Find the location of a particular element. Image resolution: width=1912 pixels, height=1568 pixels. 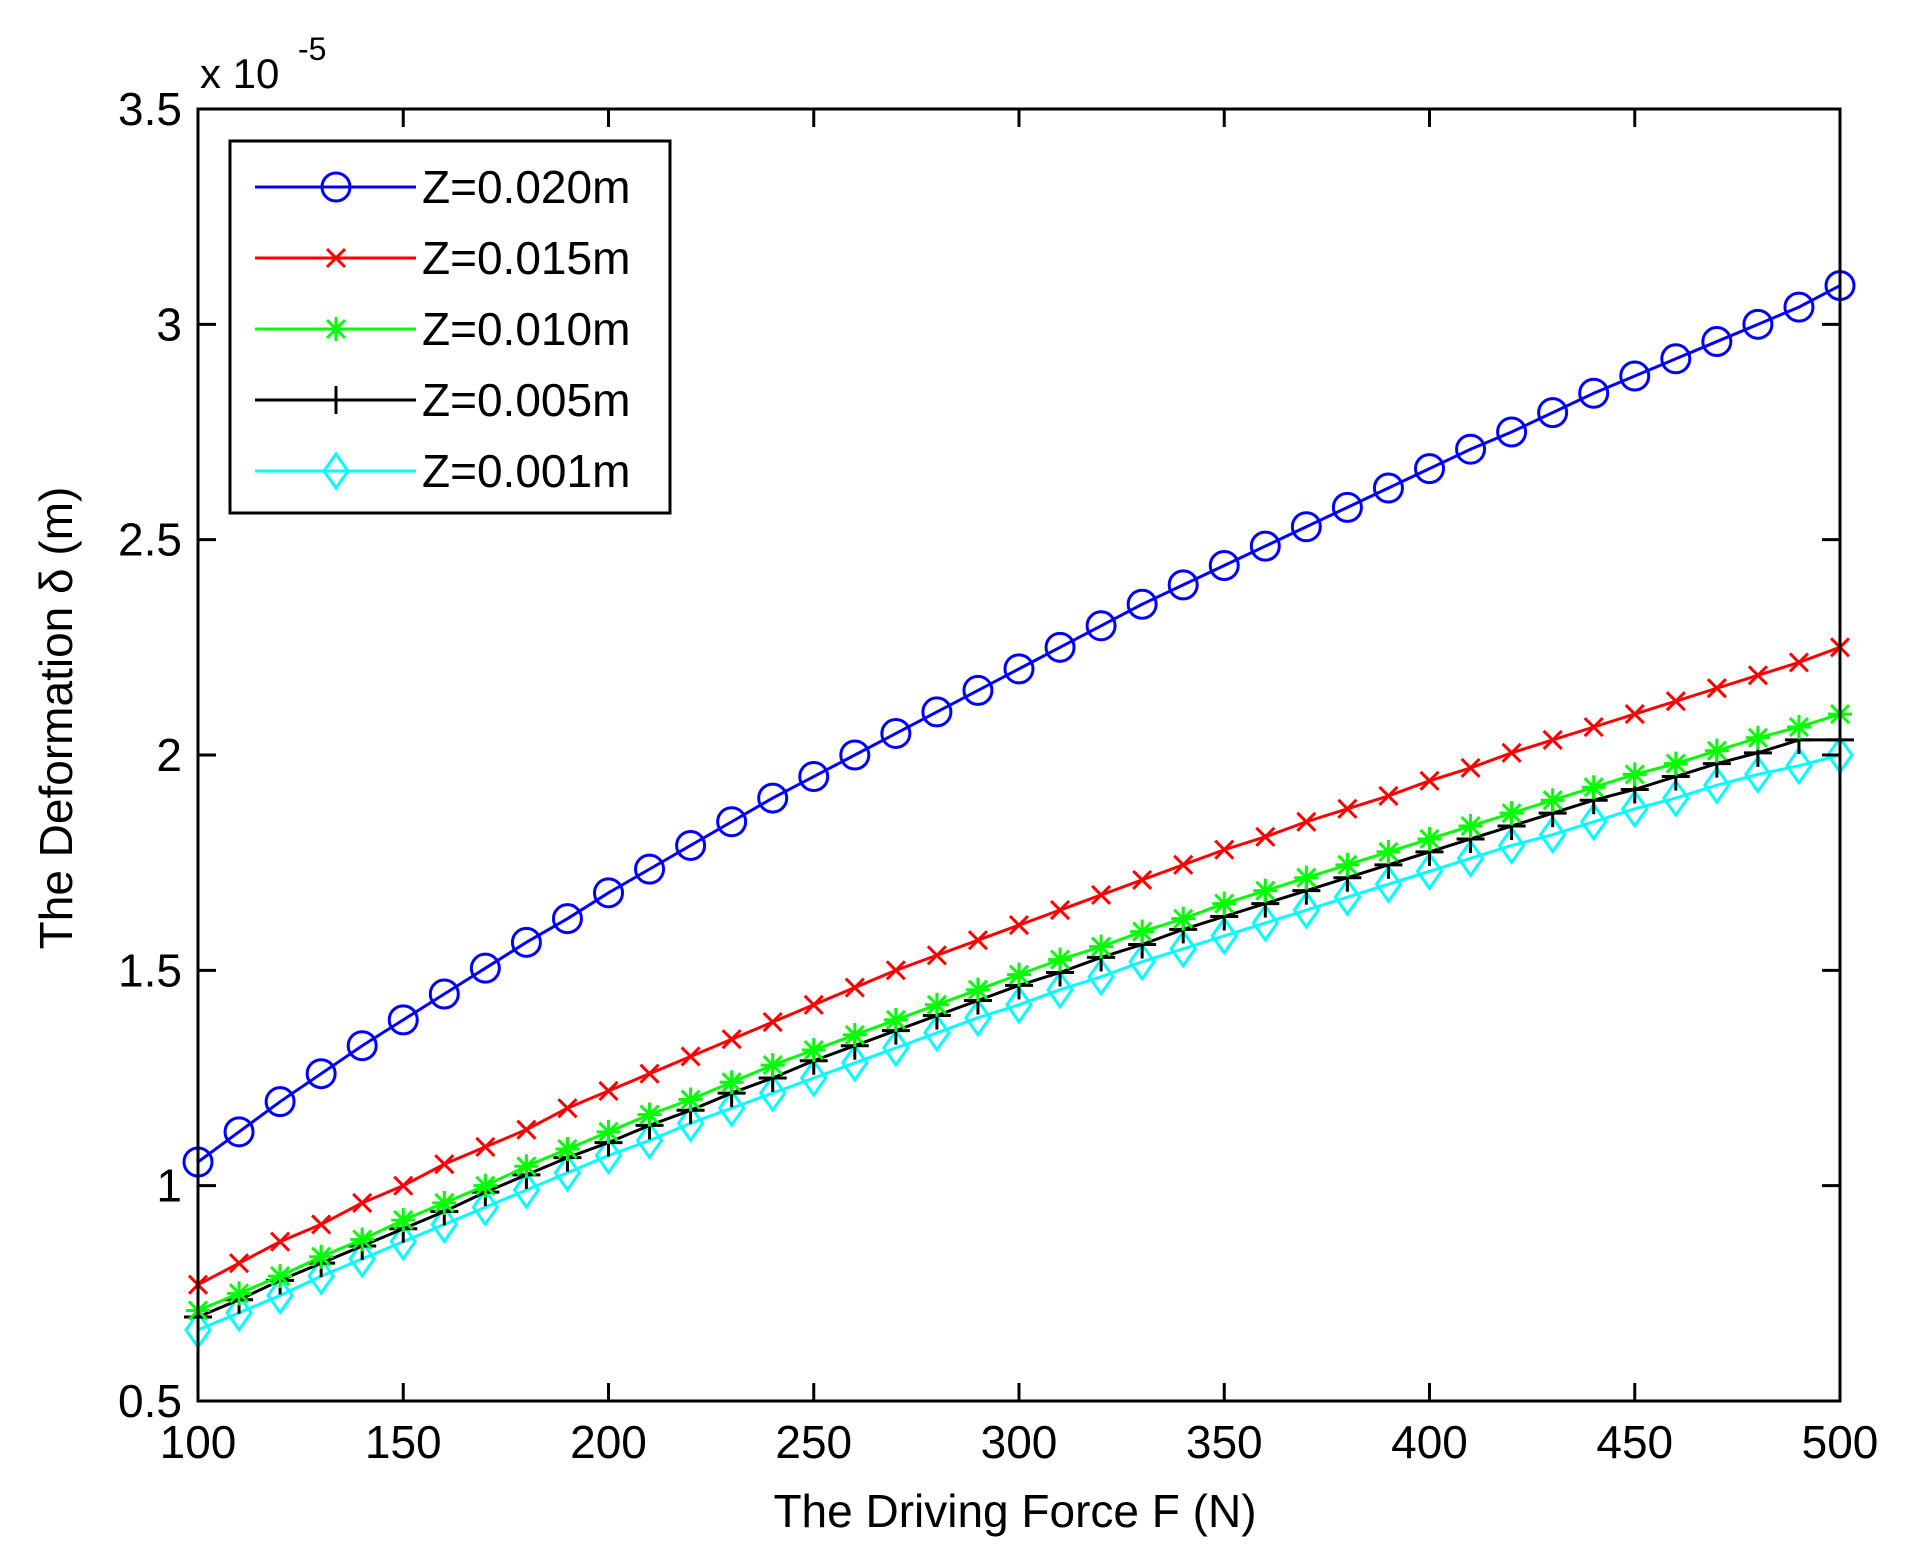

y-tick-label: 3 is located at coordinates (169, 324).